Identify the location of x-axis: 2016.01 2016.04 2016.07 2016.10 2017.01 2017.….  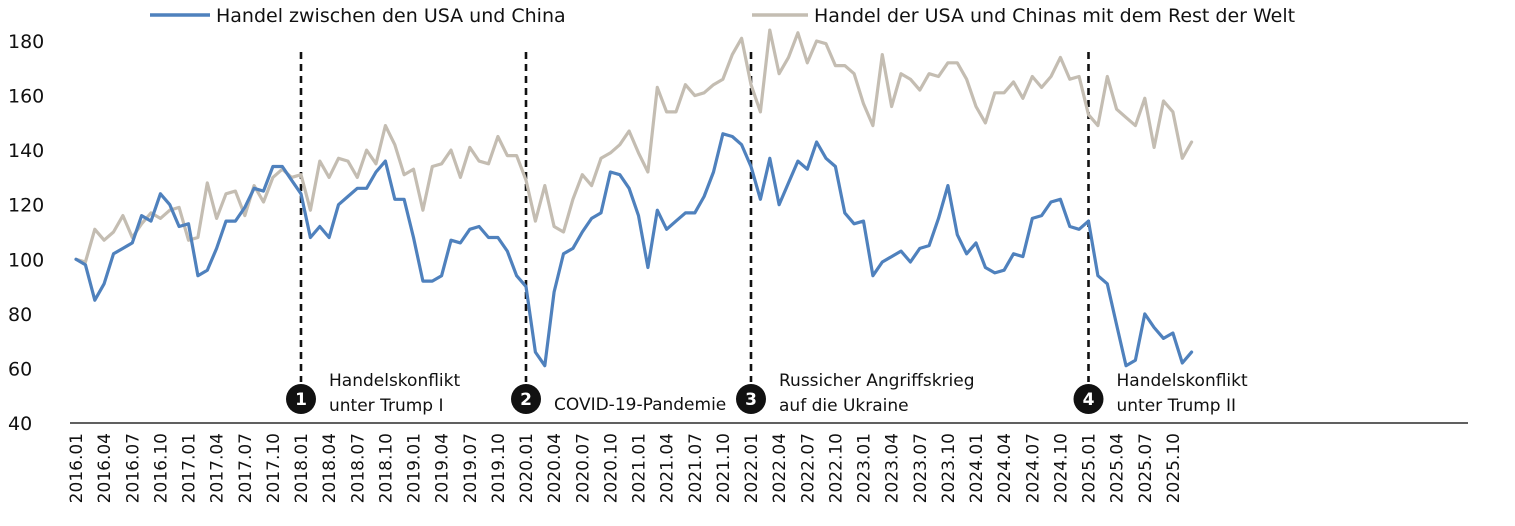
(767, 462).